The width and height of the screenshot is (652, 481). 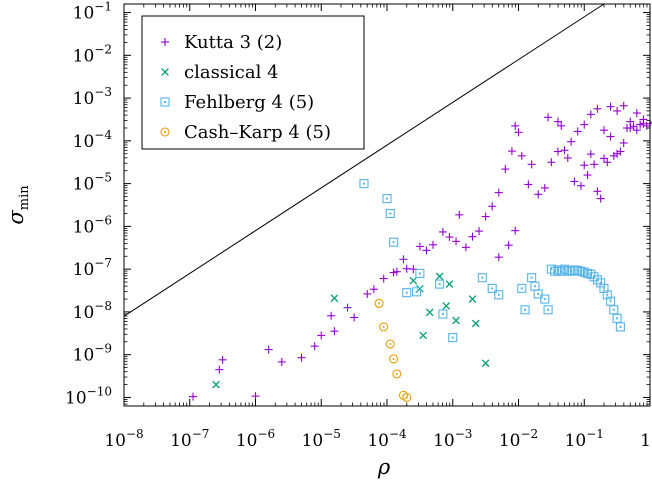 I want to click on y-tick-label: 10⁻⁸, so click(x=92, y=311).